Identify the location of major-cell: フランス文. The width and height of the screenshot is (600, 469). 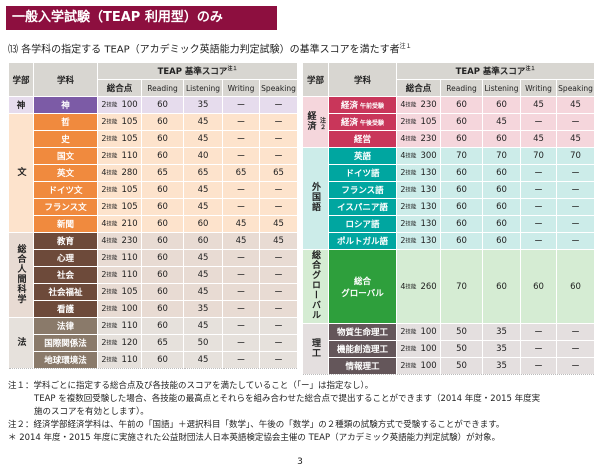
(65, 207).